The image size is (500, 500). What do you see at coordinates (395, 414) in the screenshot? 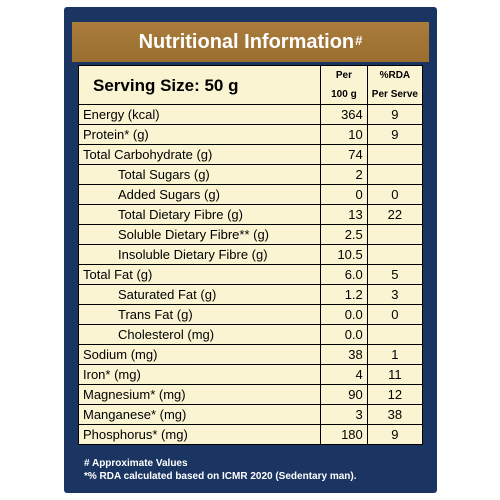
I see `rda-value: 38` at bounding box center [395, 414].